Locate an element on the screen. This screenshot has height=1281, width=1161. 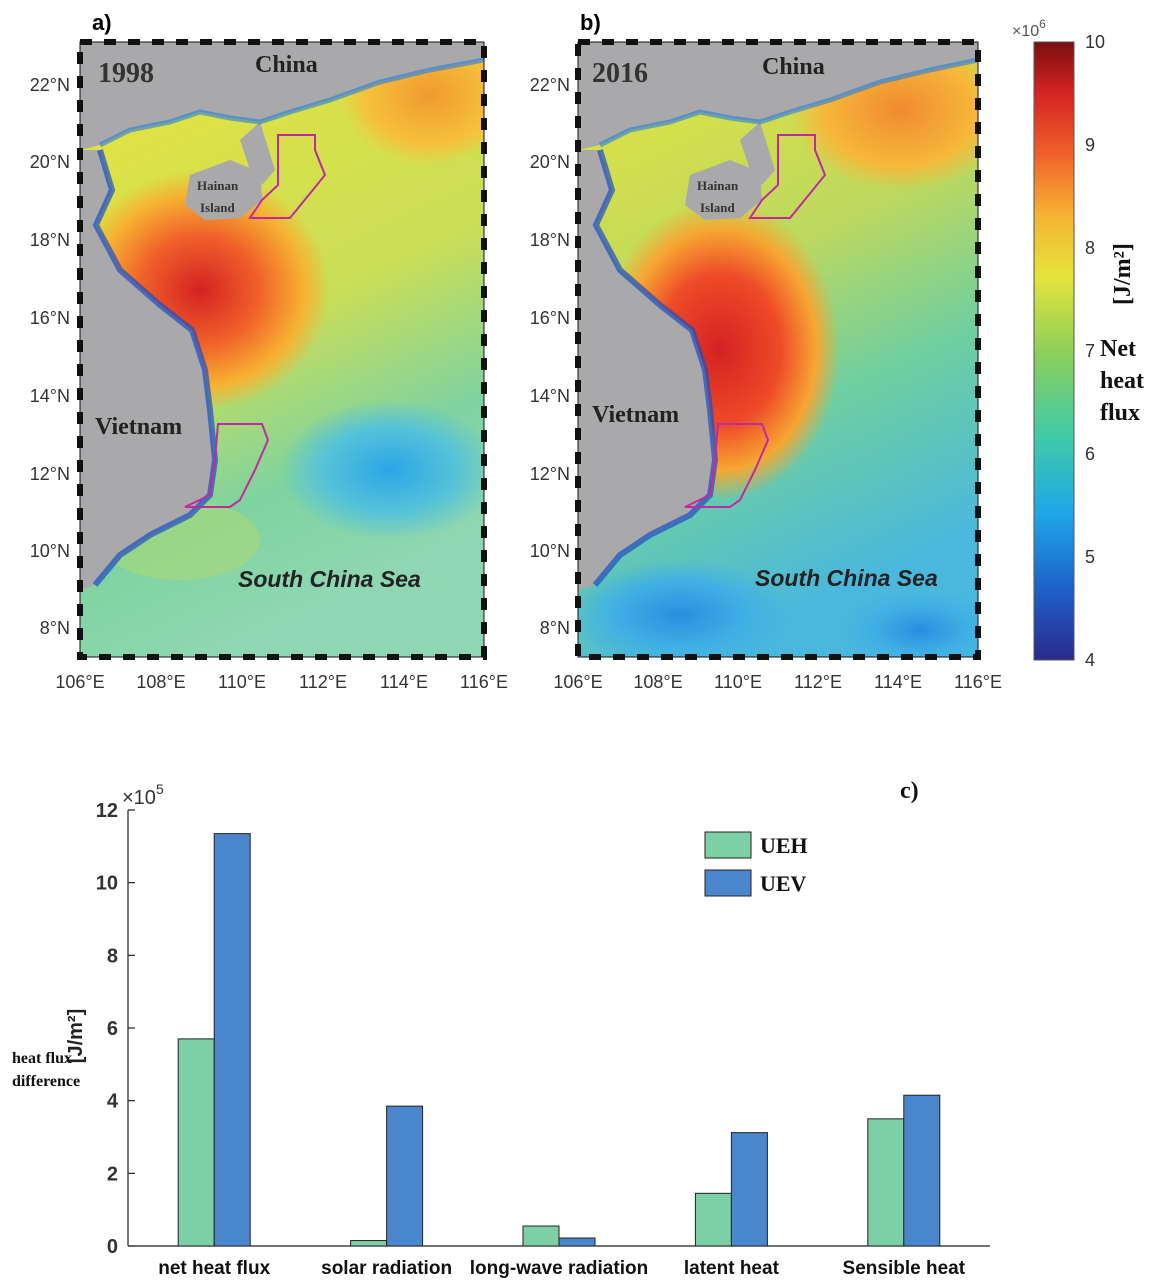
panel-a-year: 1998 is located at coordinates (126, 73).